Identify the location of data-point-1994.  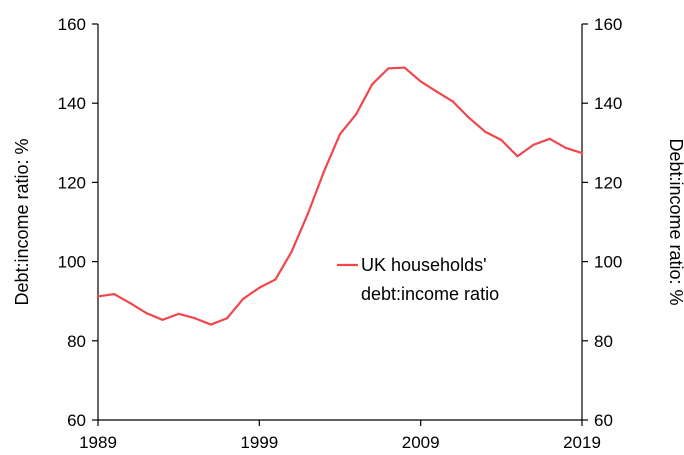
(178, 313).